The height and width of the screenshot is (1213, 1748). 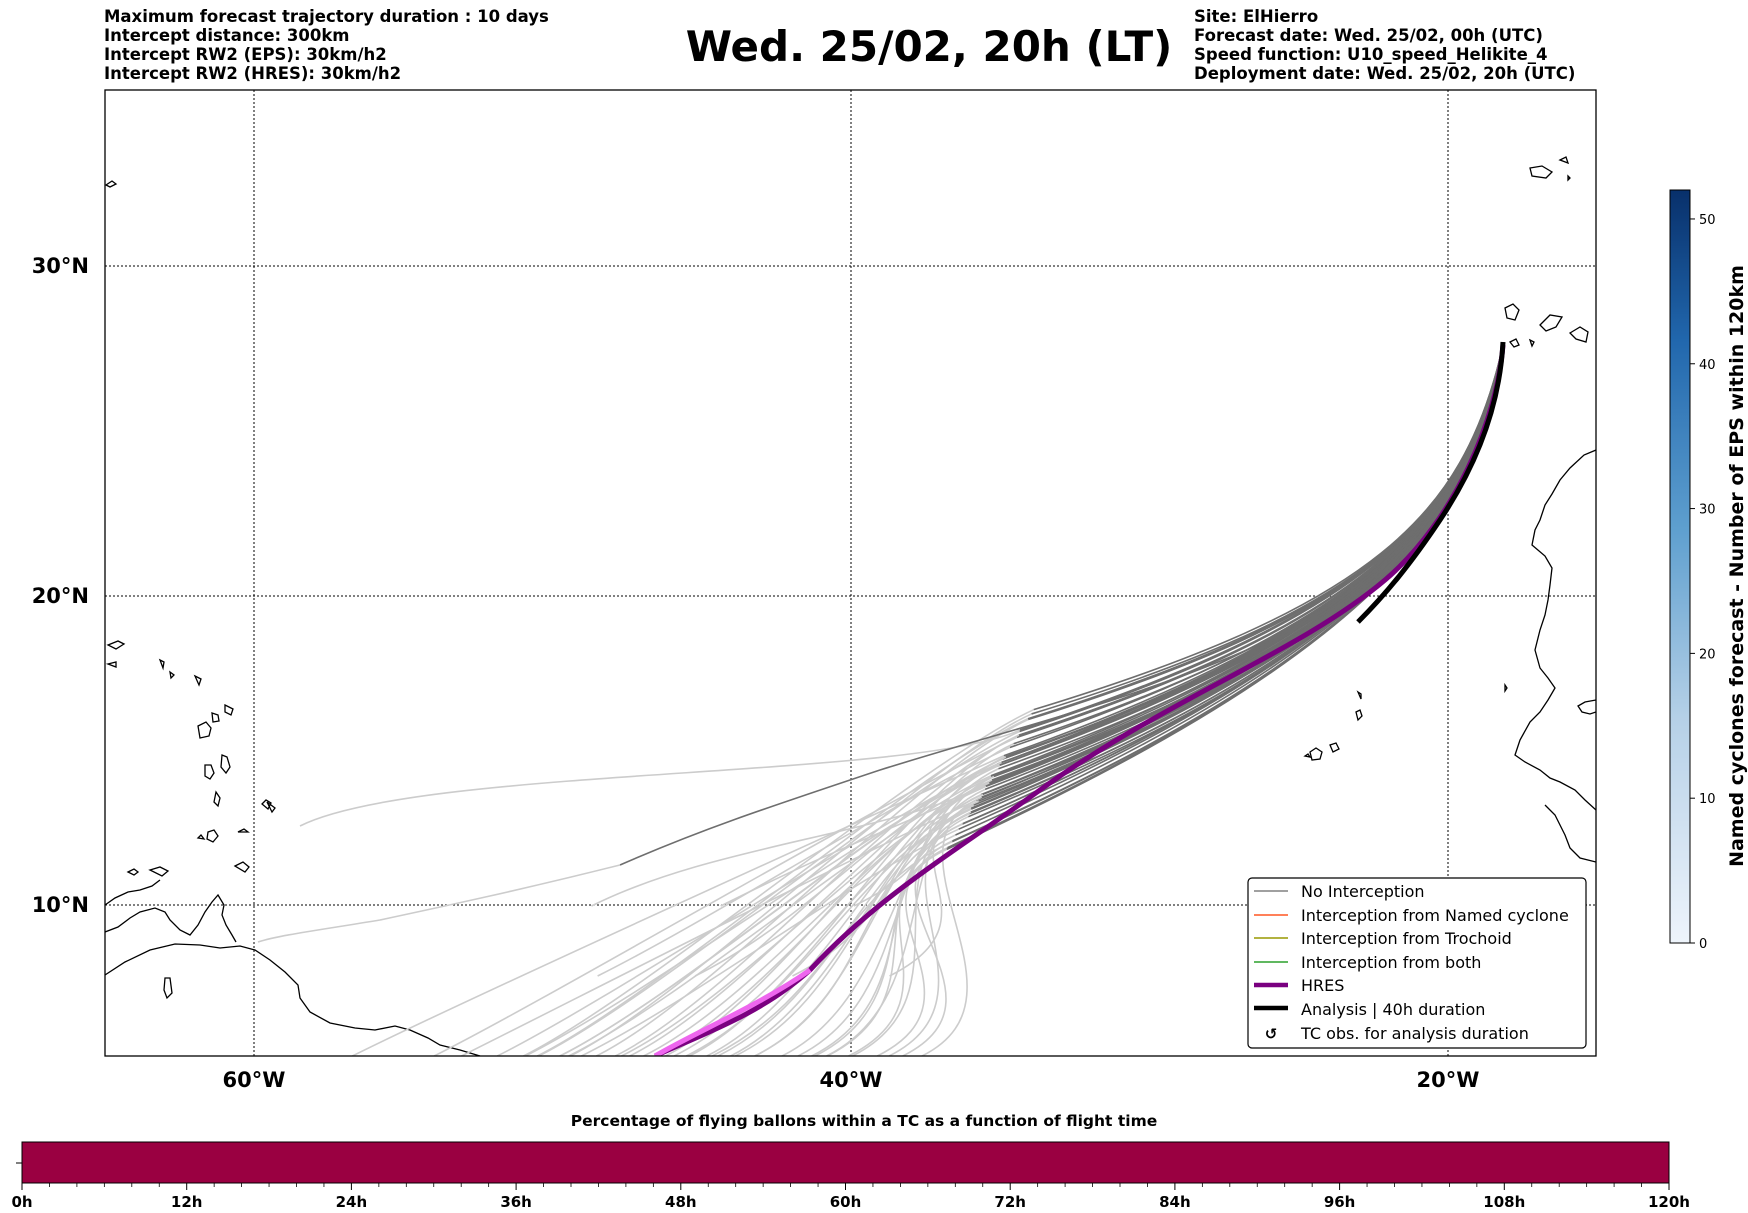 I want to click on flight-time-tick-label: 24h, so click(x=352, y=1202).